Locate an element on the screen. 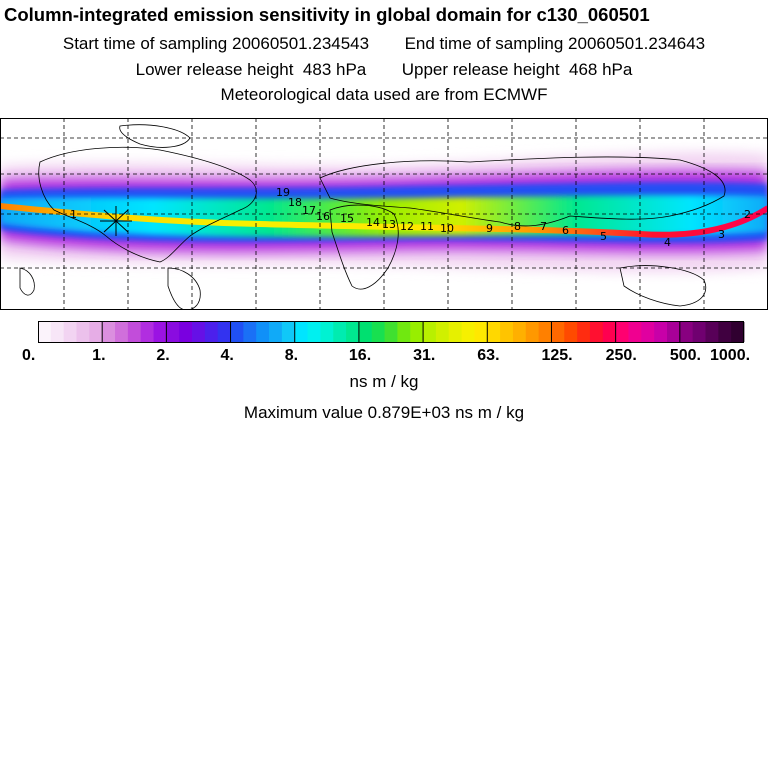 The height and width of the screenshot is (768, 768). met-data-line: Meteorological data used are from ECMWF is located at coordinates (384, 94).